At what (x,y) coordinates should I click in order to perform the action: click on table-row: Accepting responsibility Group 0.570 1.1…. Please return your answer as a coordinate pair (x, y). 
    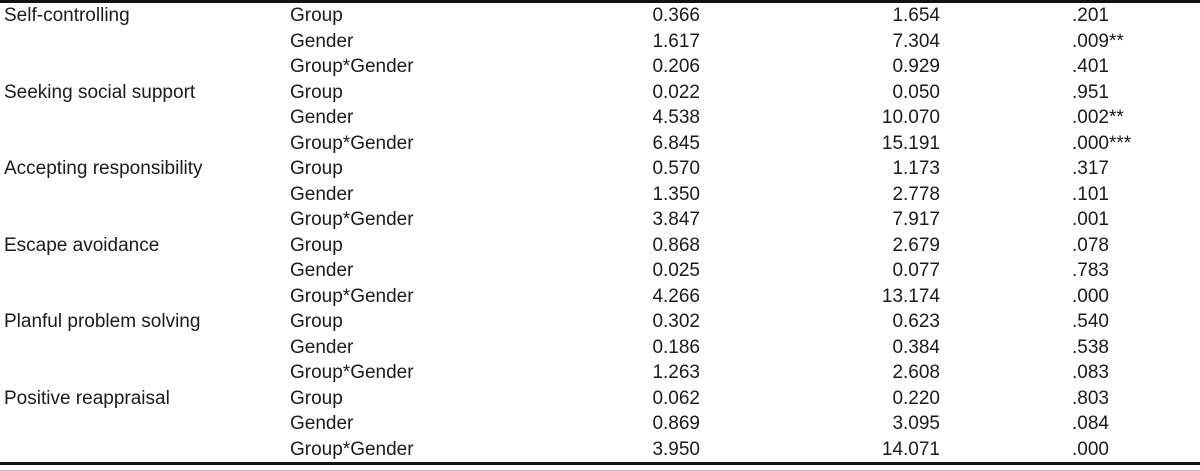
    Looking at the image, I should click on (600, 169).